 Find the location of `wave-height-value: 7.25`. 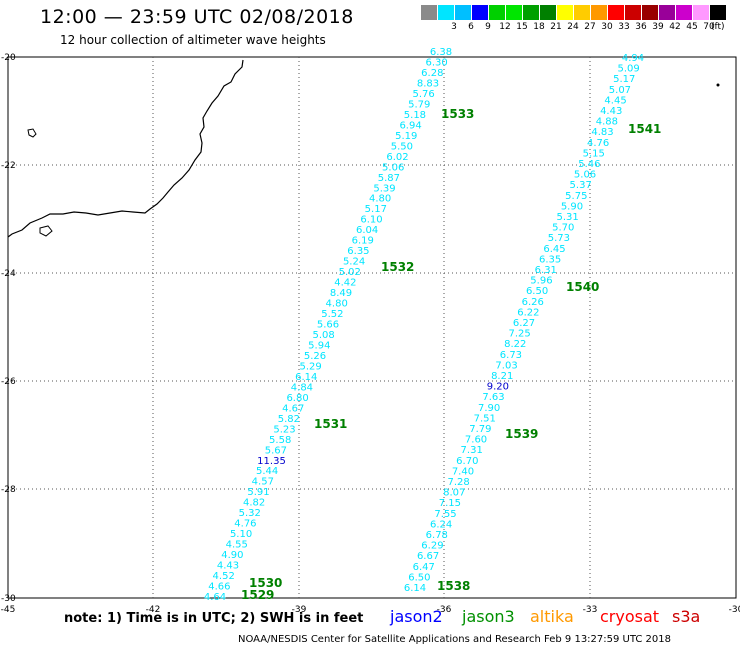

wave-height-value: 7.25 is located at coordinates (520, 334).